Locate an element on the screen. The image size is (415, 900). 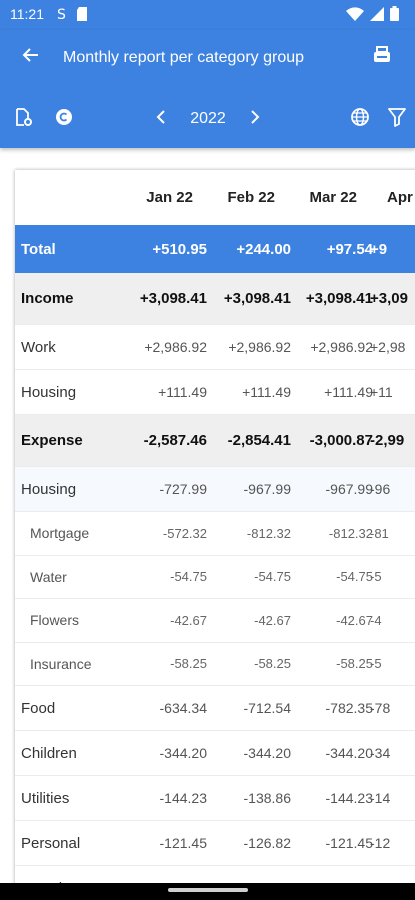
subcategory-row: Mortgage -572.32 -812.32 -812.32 -81 is located at coordinates (215, 534).